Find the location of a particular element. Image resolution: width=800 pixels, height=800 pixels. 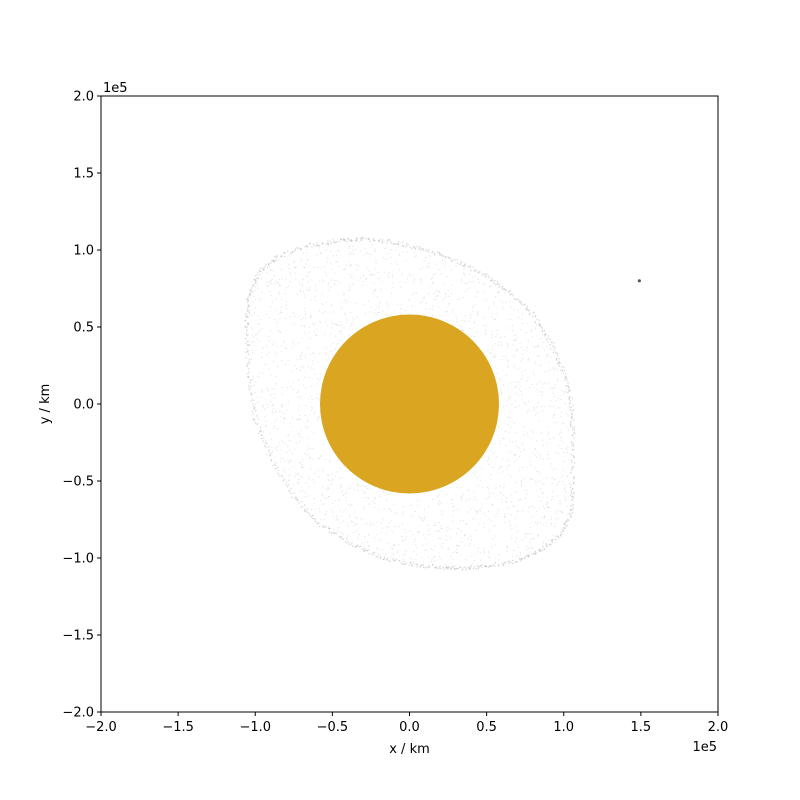

y-tick-label: −2.0 is located at coordinates (78, 713).